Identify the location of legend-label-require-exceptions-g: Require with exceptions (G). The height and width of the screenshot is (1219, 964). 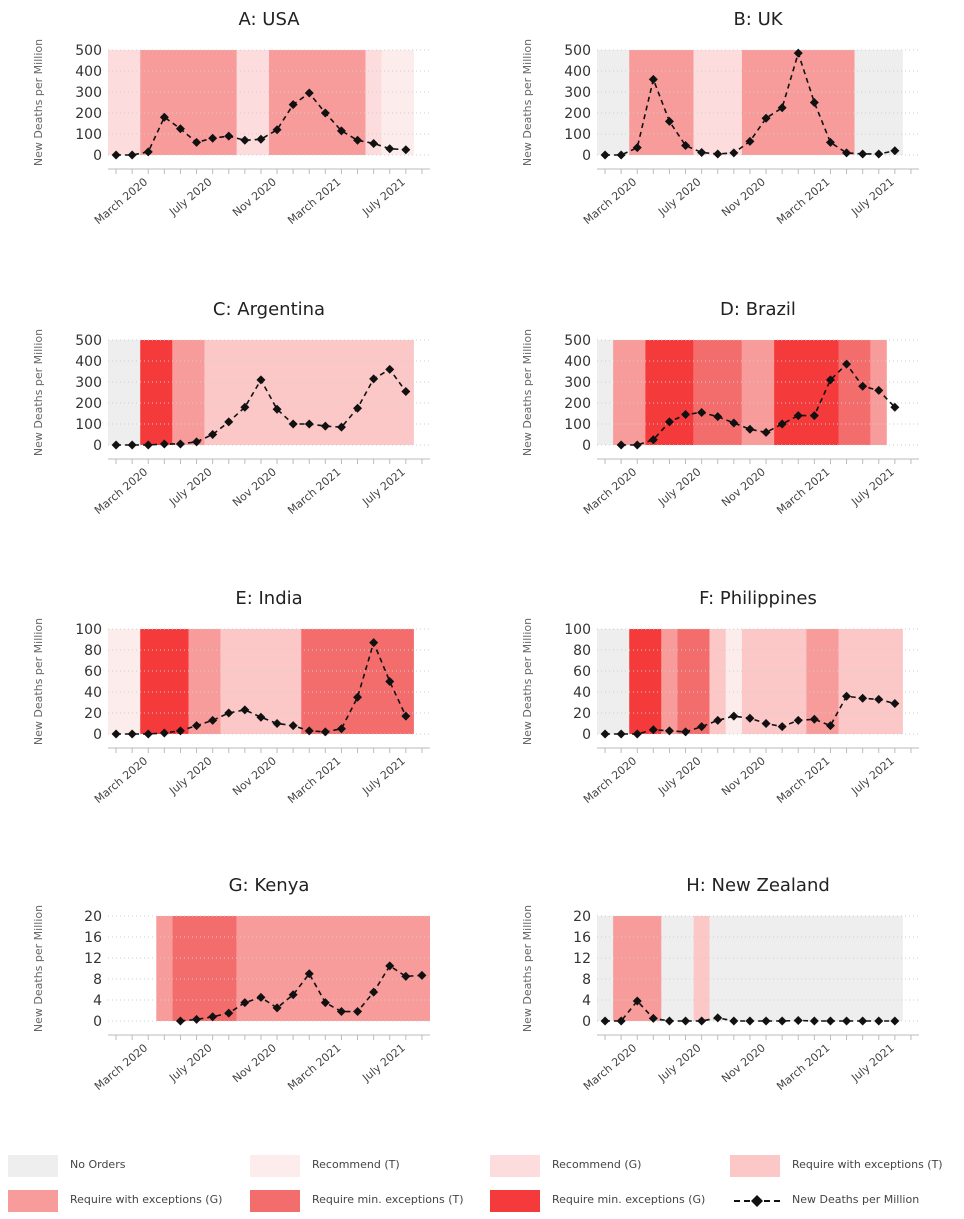
(146, 1199).